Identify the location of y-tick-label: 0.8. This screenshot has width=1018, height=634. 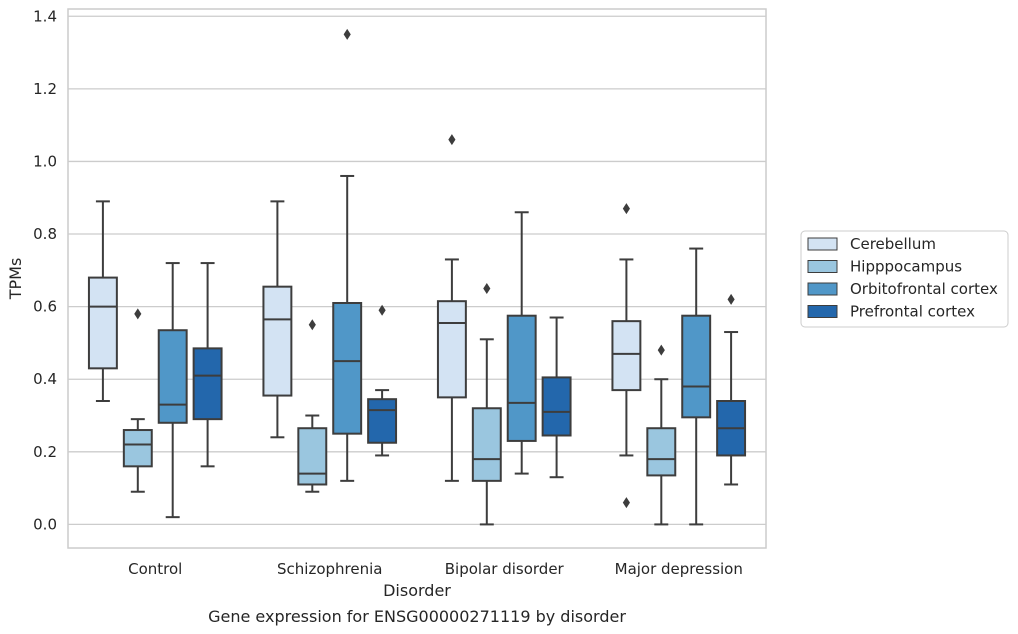
(45, 234).